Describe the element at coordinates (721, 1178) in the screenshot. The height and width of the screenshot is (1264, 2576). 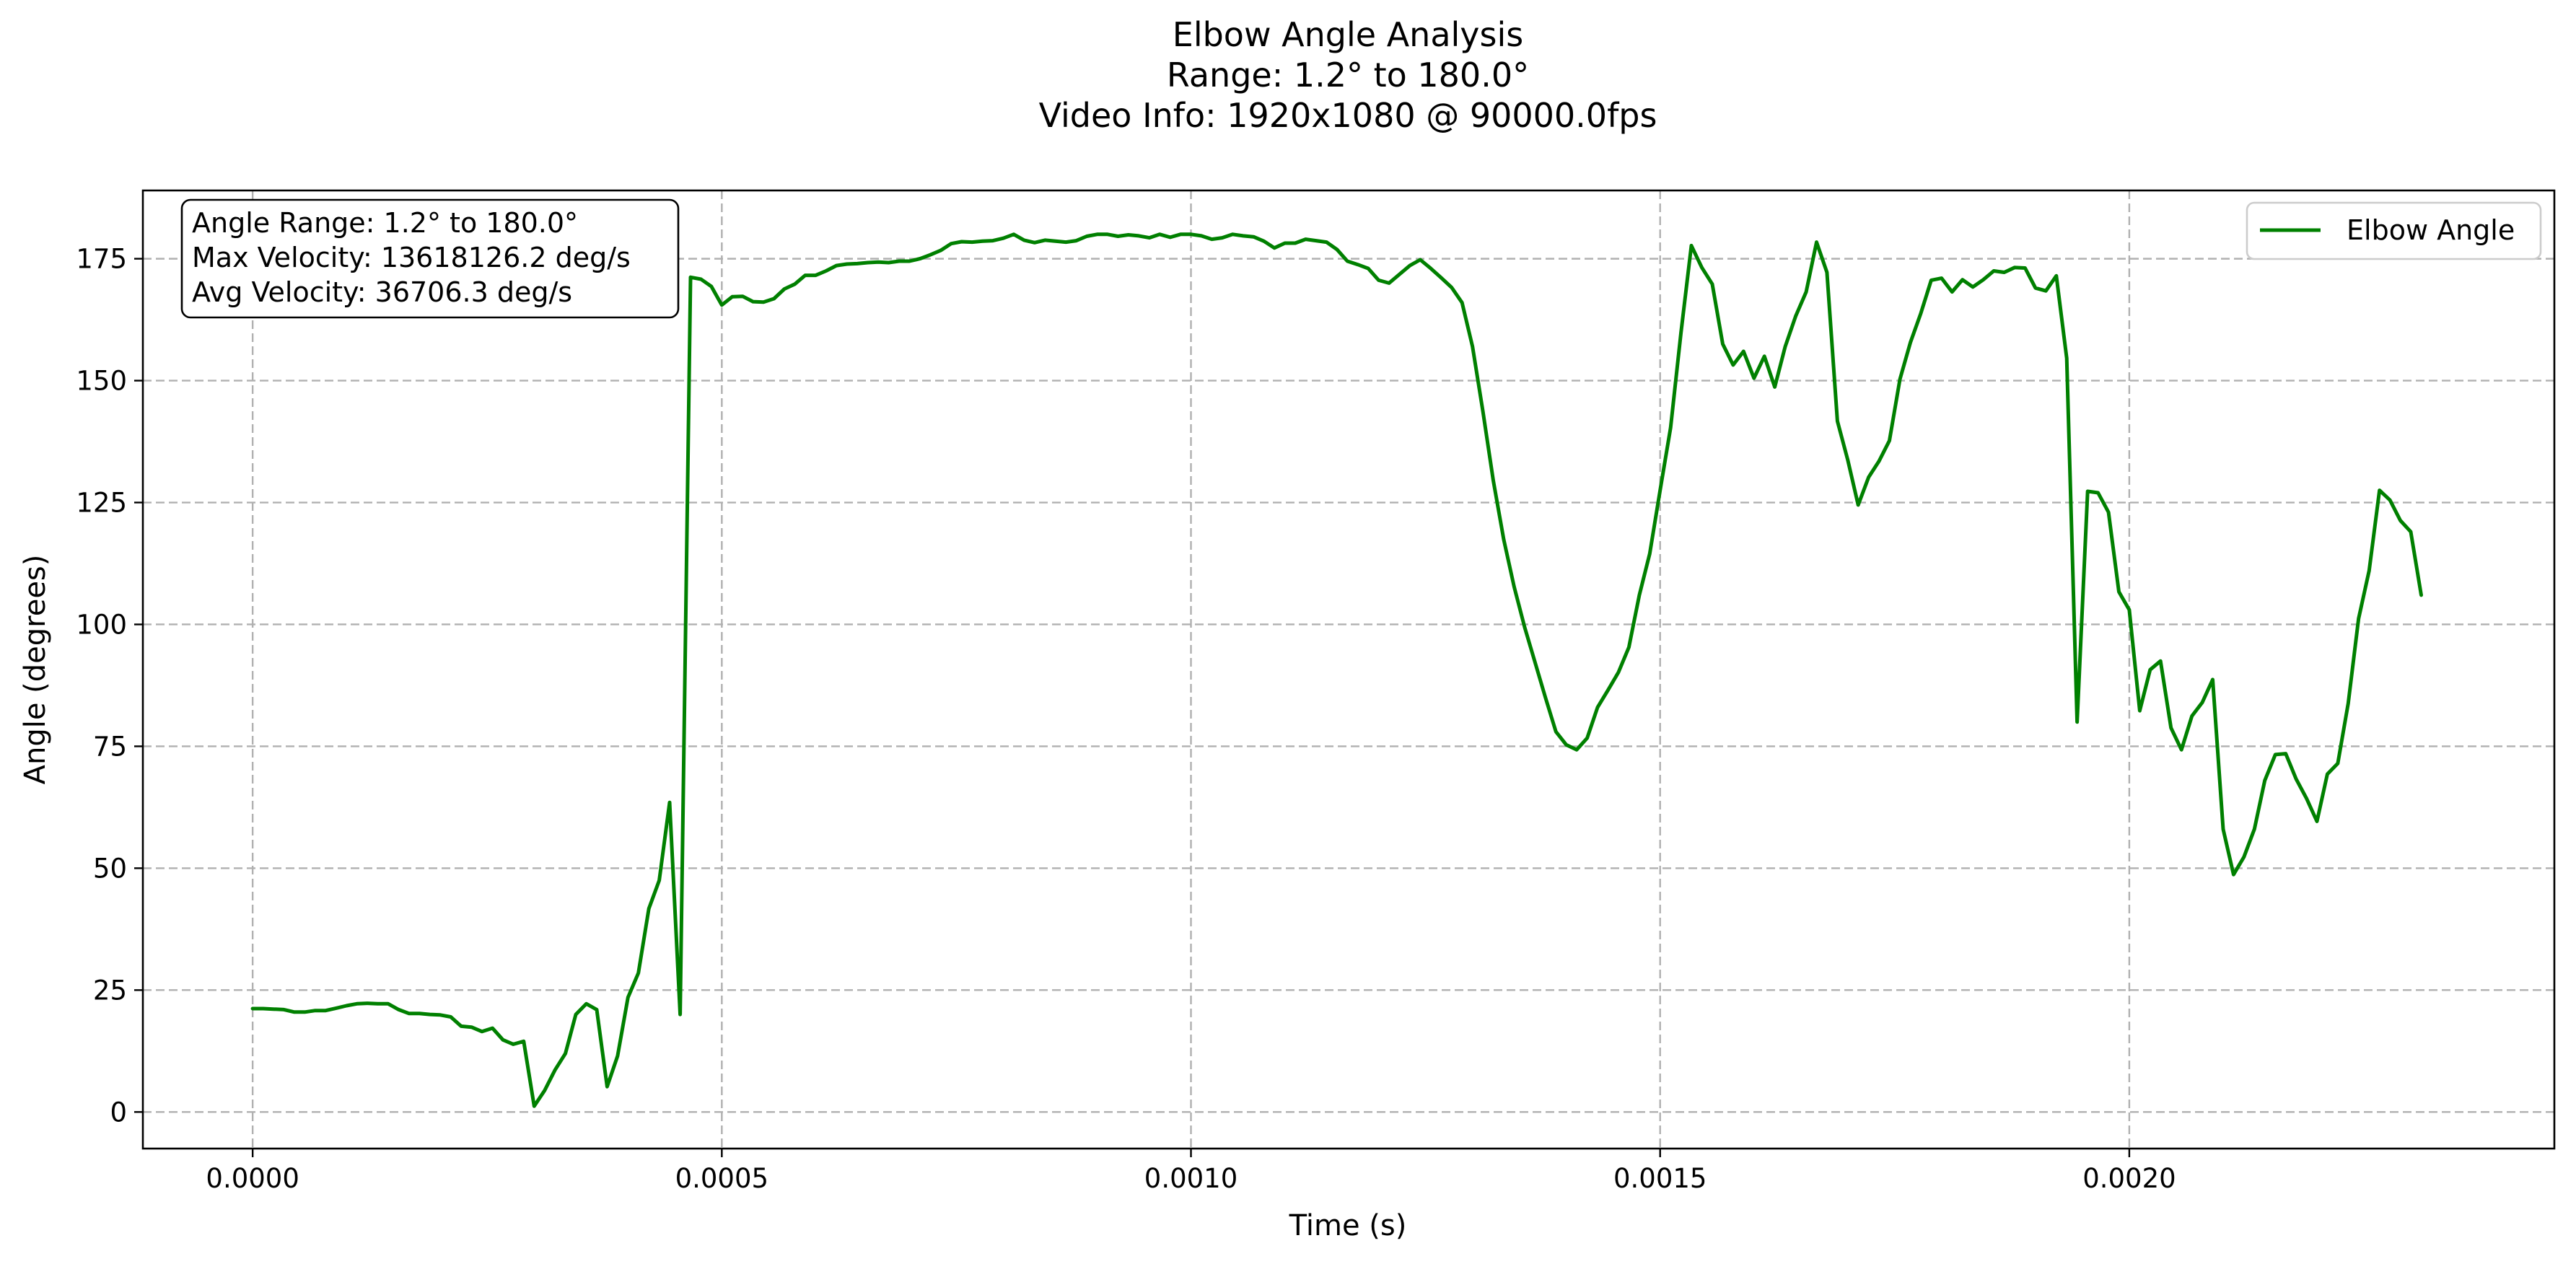
I see `x-tick-label: 0.0005` at that location.